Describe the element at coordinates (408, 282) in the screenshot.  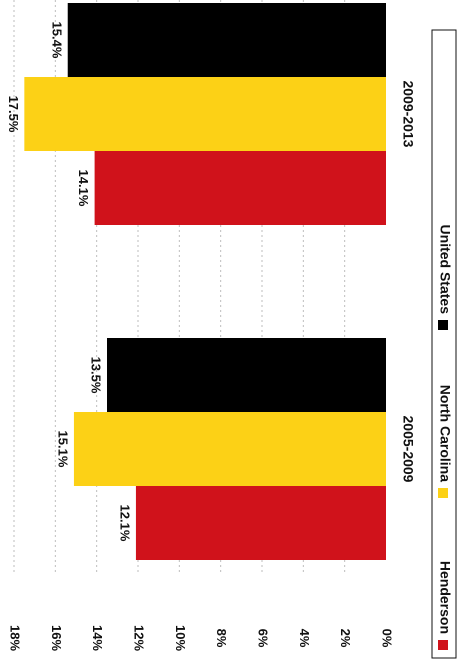
I see `category-axis: 2005-2009 2009-2013` at that location.